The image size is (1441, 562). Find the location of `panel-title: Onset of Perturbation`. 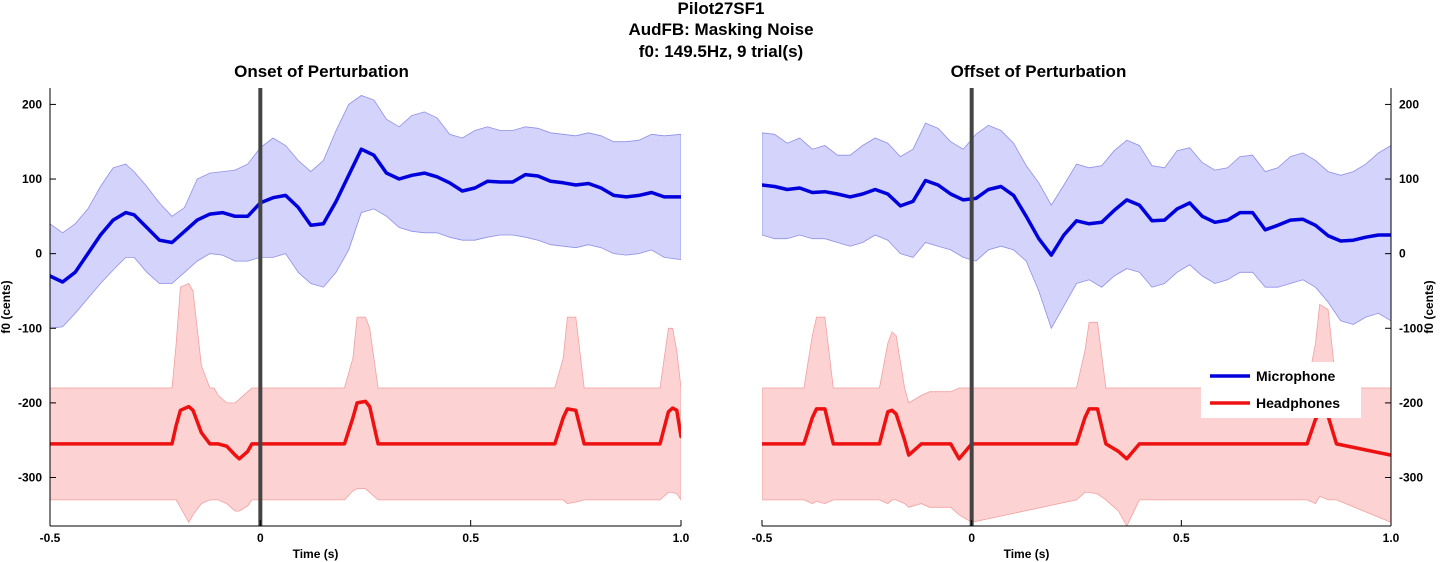

panel-title: Onset of Perturbation is located at coordinates (321, 71).